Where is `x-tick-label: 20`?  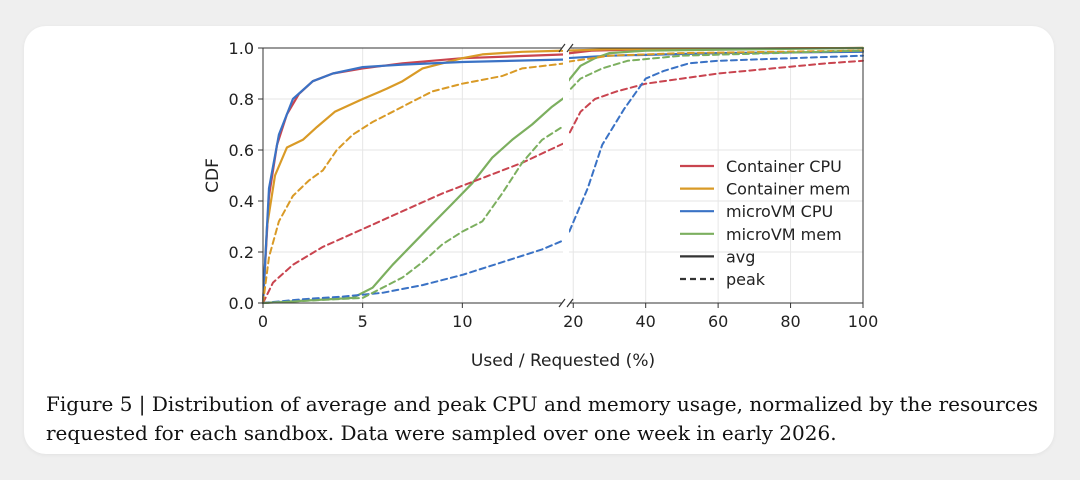
x-tick-label: 20 is located at coordinates (573, 321).